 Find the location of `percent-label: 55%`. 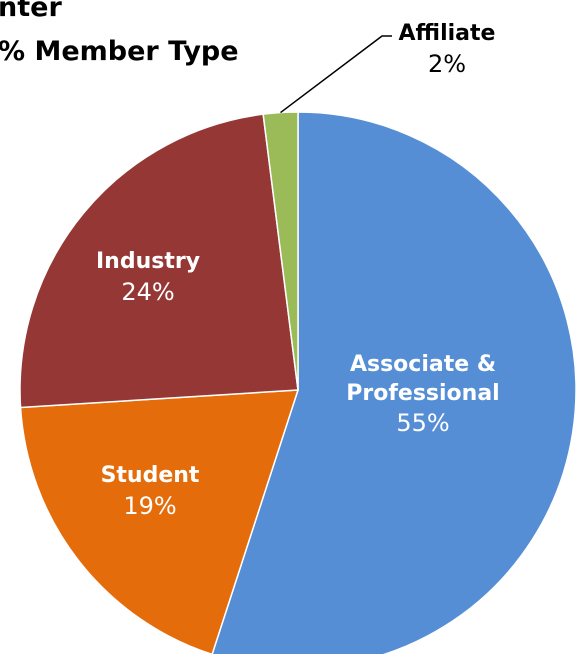

percent-label: 55% is located at coordinates (423, 423).